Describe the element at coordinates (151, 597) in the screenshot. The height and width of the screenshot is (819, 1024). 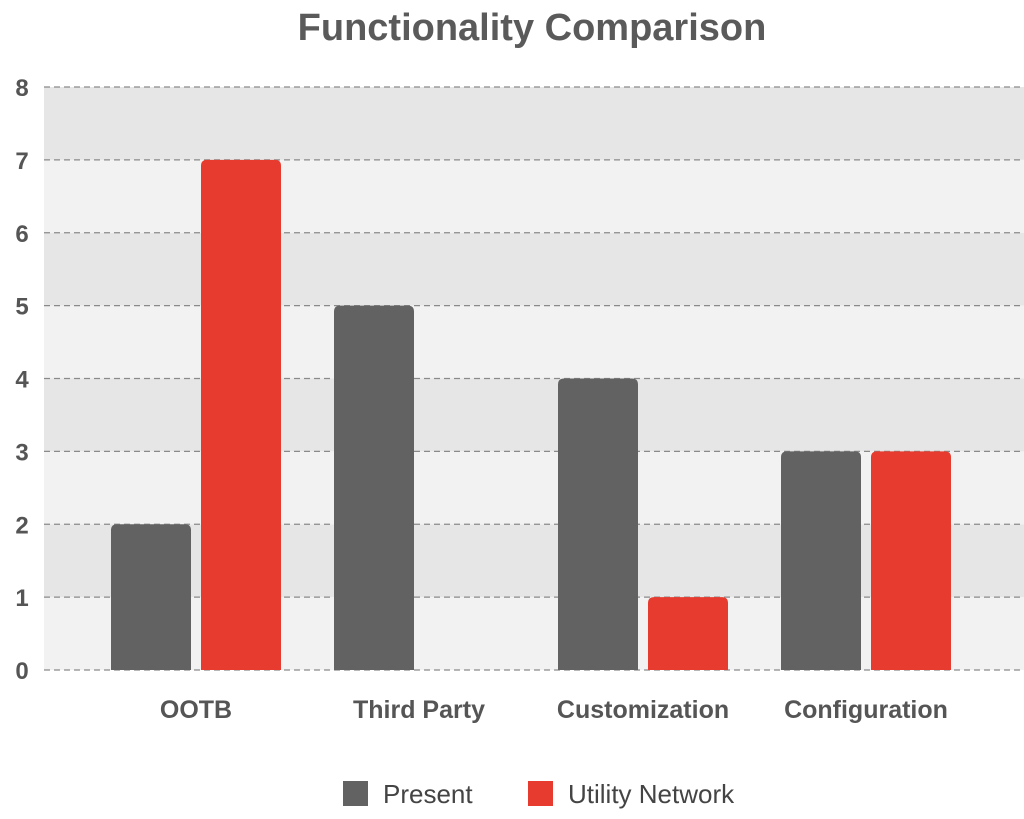
I see `bar-present-ootb` at that location.